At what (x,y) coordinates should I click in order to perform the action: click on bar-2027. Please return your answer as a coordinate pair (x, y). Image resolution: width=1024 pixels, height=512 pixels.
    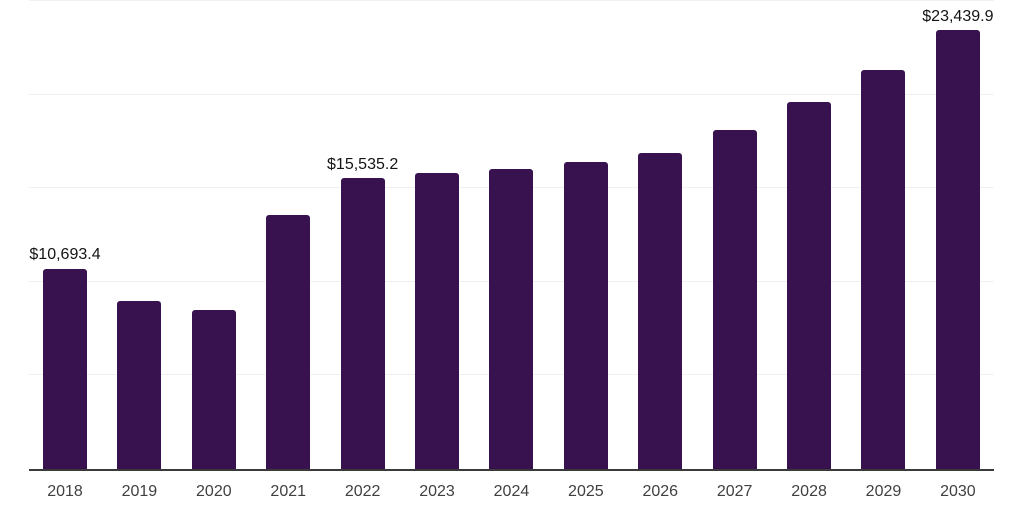
    Looking at the image, I should click on (734, 299).